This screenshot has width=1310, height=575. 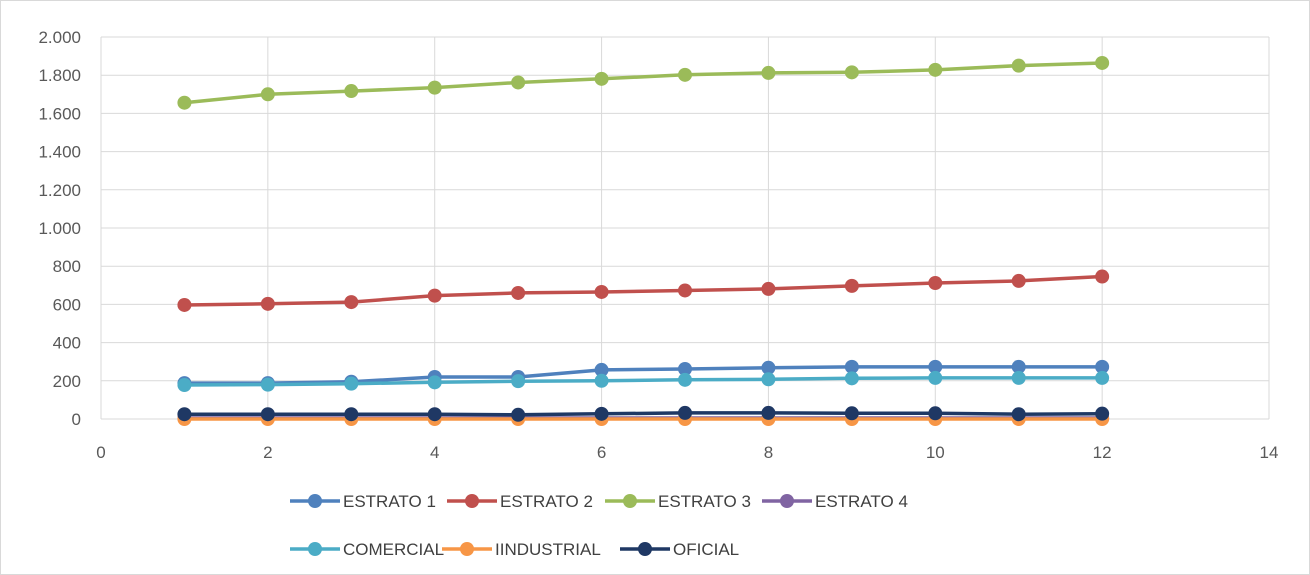 I want to click on legend-item-estrato-2: ESTRATO 2, so click(x=520, y=501).